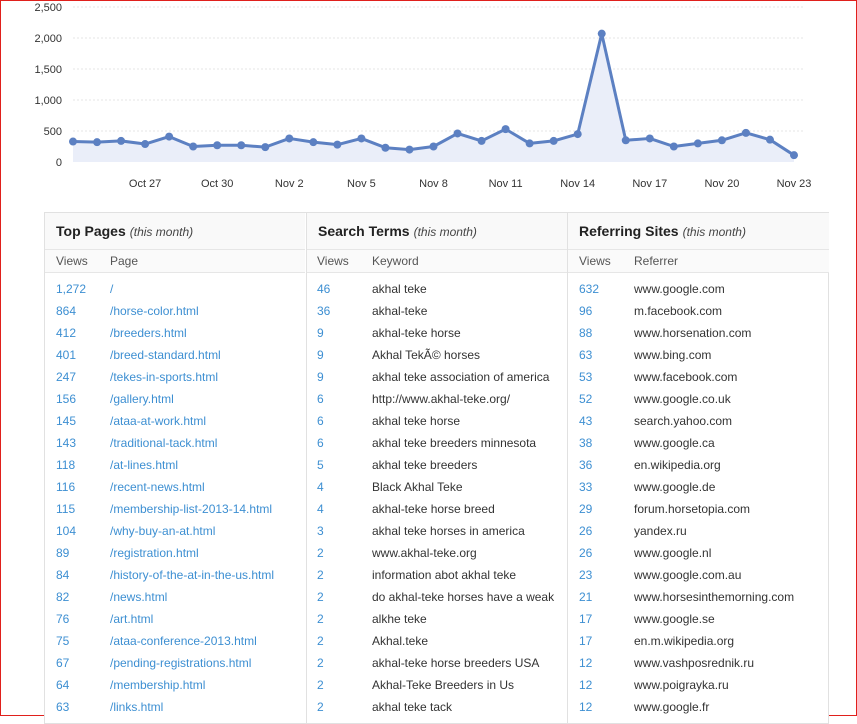 Image resolution: width=857 pixels, height=724 pixels. I want to click on page-link: /ataa-conference-2013.html, so click(183, 641).